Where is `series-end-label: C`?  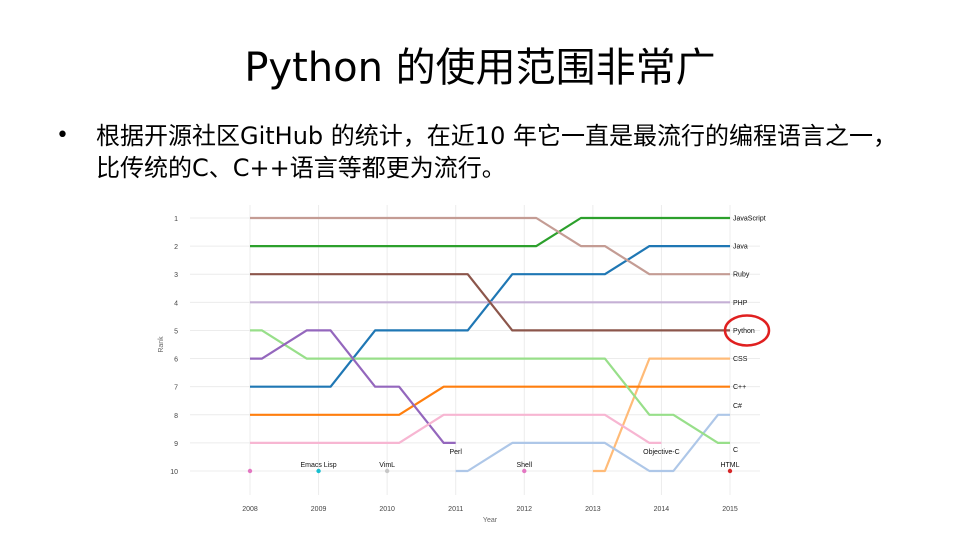 series-end-label: C is located at coordinates (735, 450).